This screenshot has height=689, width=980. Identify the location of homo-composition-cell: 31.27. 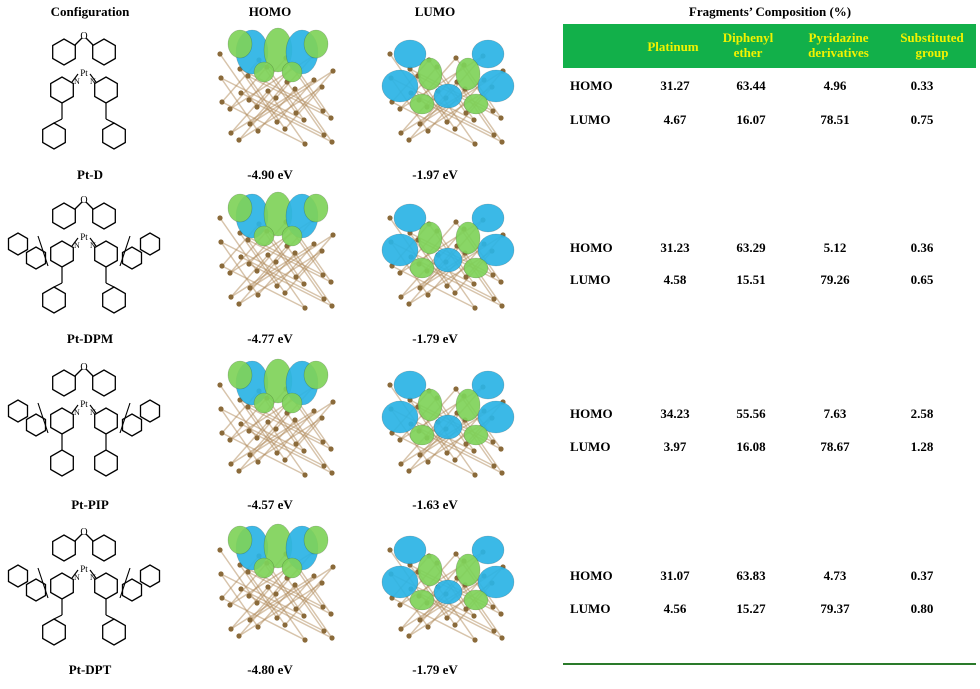
(675, 85).